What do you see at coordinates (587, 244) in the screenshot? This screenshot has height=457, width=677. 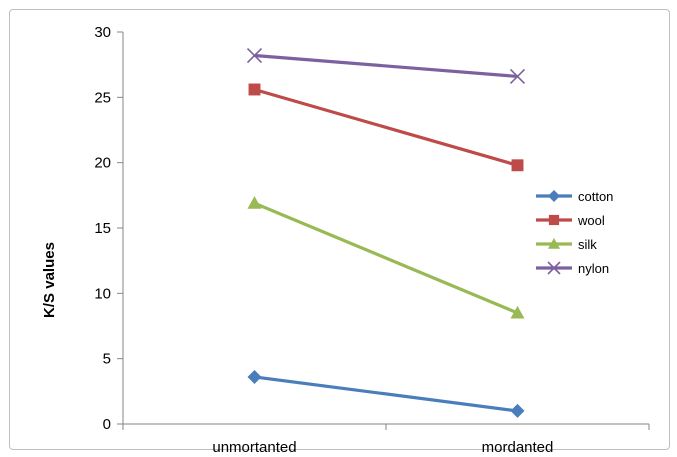 I see `legend-label: silk` at bounding box center [587, 244].